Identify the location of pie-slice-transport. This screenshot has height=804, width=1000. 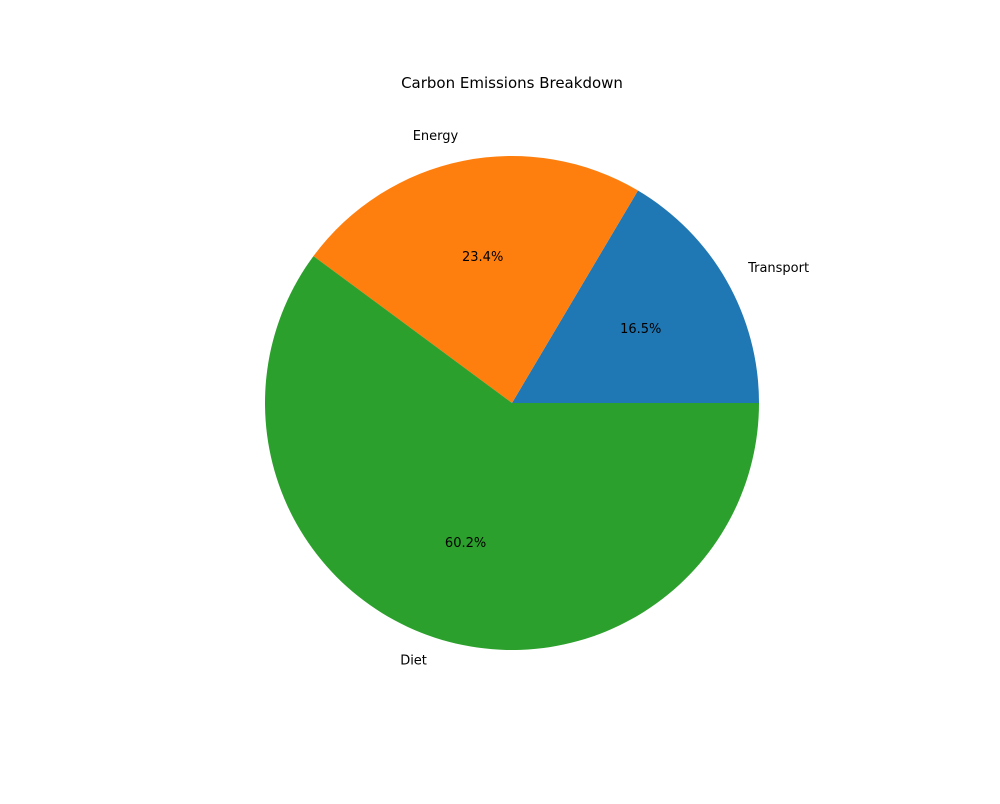
(635, 296).